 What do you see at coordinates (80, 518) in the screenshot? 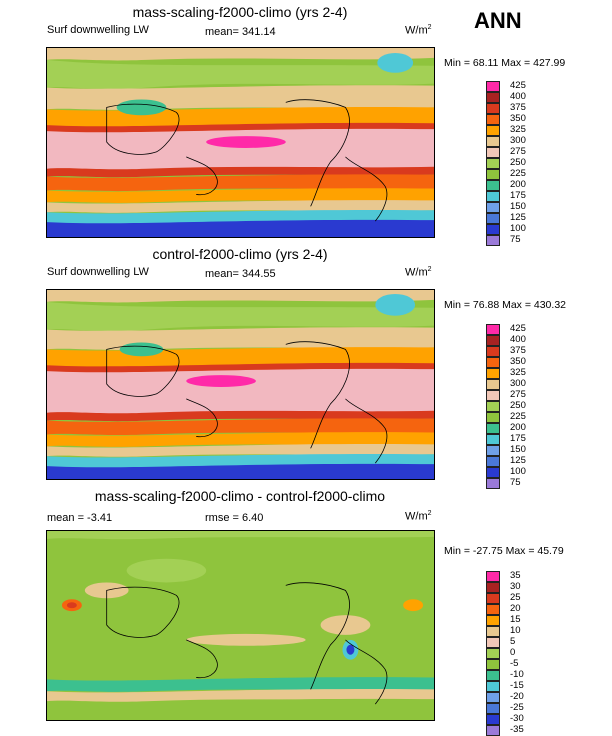
I see `panel3-mean-label: mean = -3.41` at bounding box center [80, 518].